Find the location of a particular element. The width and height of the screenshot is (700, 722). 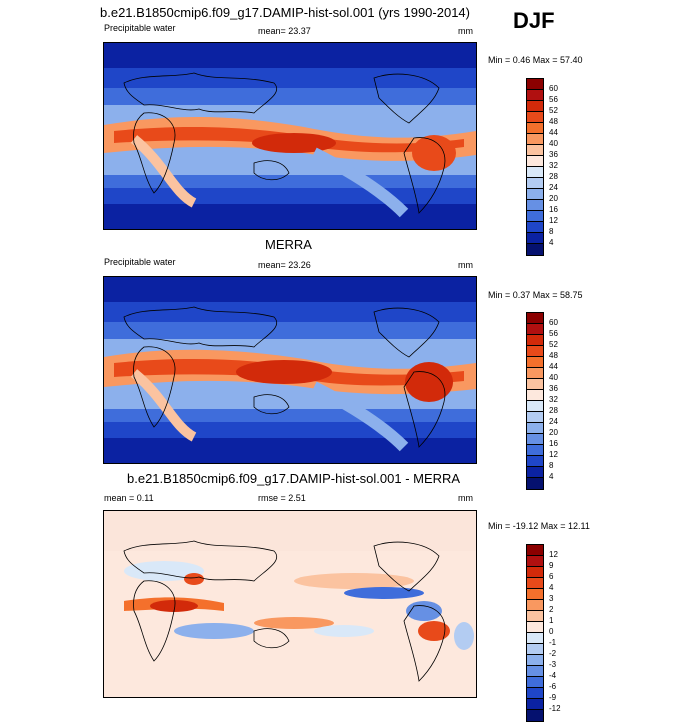

legend-label: 40 is located at coordinates (553, 143).